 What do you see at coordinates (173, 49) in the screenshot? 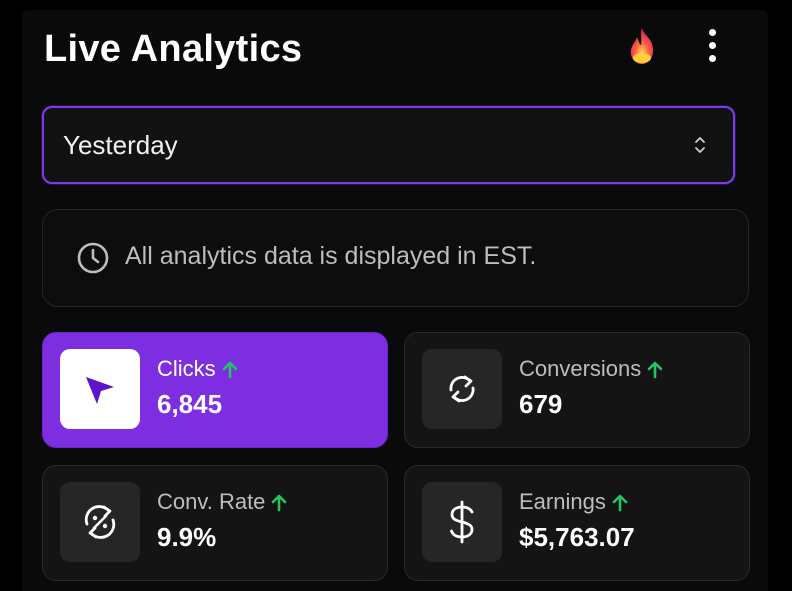
I see `page-title: Live Analytics` at bounding box center [173, 49].